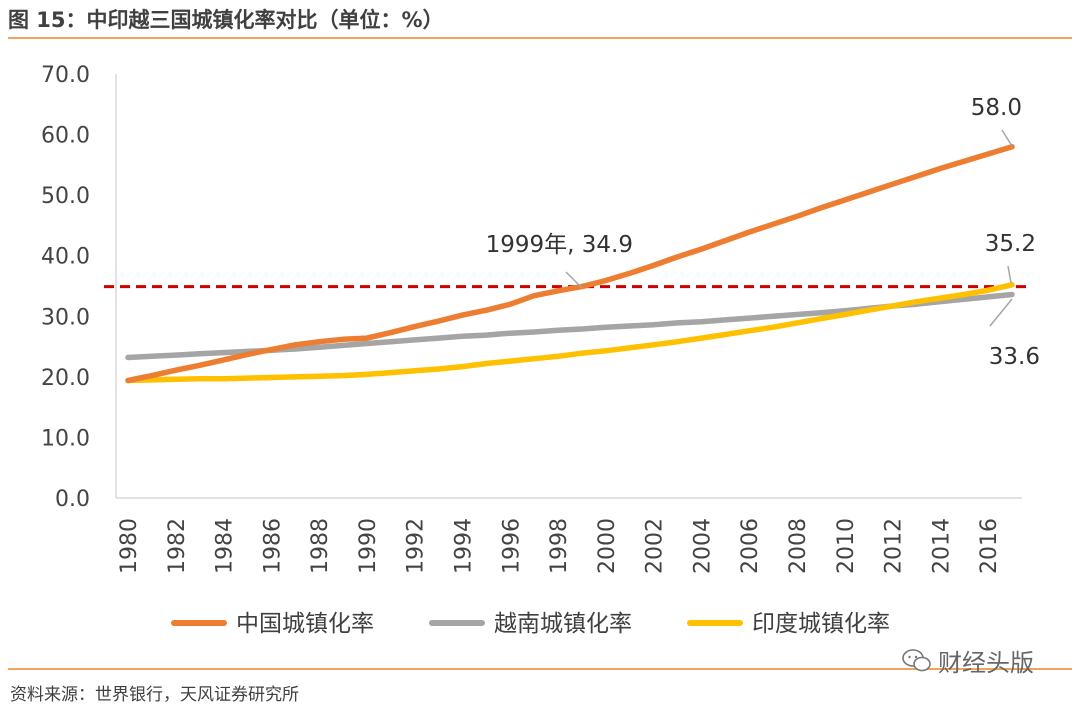 Image resolution: width=1080 pixels, height=710 pixels. I want to click on x-tick-label: 2006, so click(750, 546).